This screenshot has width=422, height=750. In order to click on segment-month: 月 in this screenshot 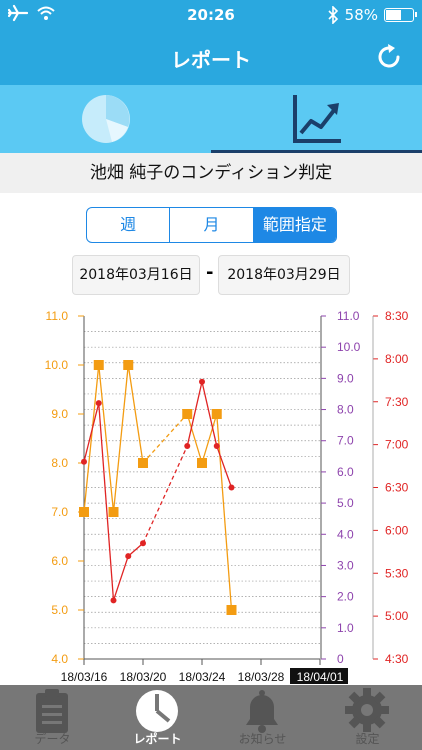, I will do `click(212, 225)`.